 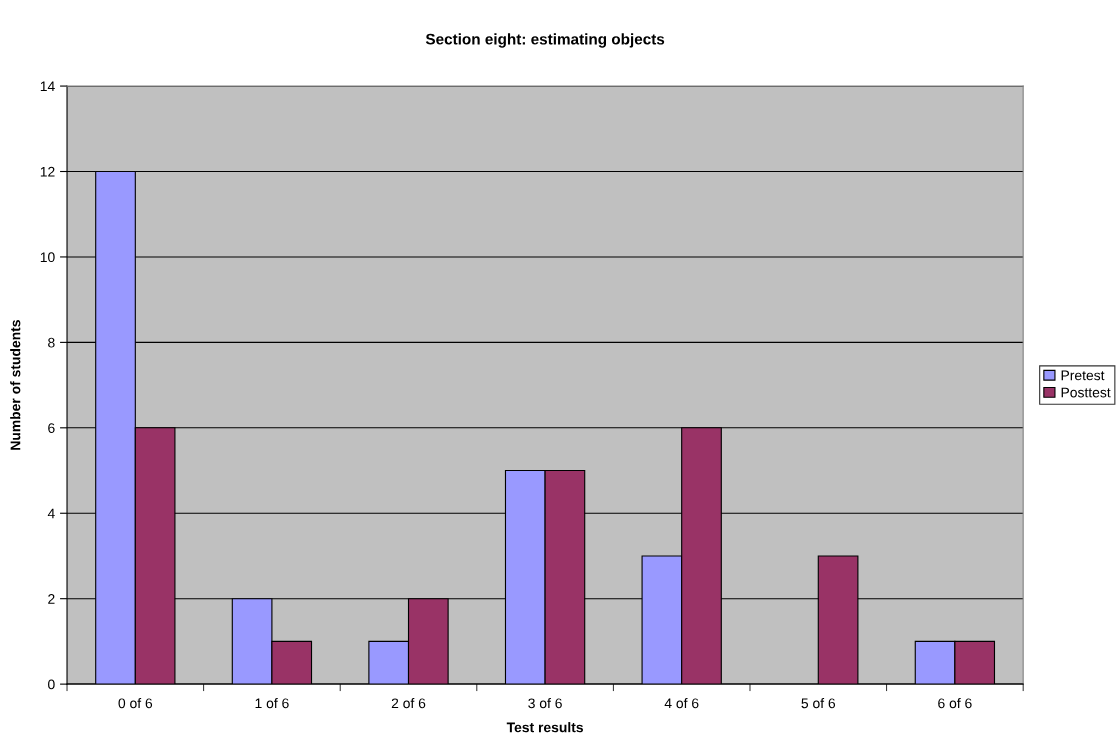 What do you see at coordinates (135, 703) in the screenshot?
I see `x-tick-label: 0 of 6` at bounding box center [135, 703].